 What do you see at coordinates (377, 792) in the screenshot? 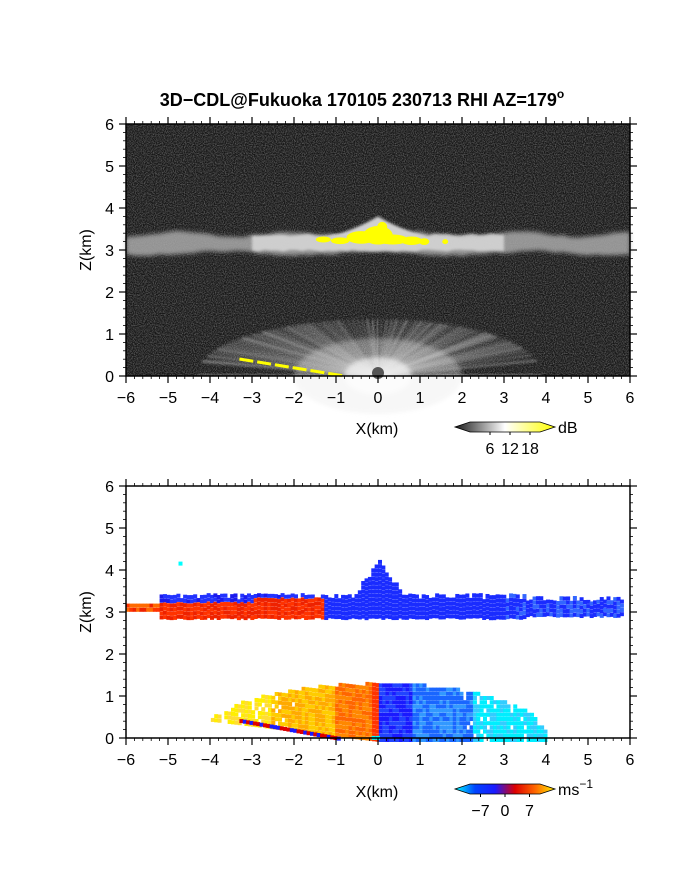
I see `velocity-x-axis-label: X(km)` at bounding box center [377, 792].